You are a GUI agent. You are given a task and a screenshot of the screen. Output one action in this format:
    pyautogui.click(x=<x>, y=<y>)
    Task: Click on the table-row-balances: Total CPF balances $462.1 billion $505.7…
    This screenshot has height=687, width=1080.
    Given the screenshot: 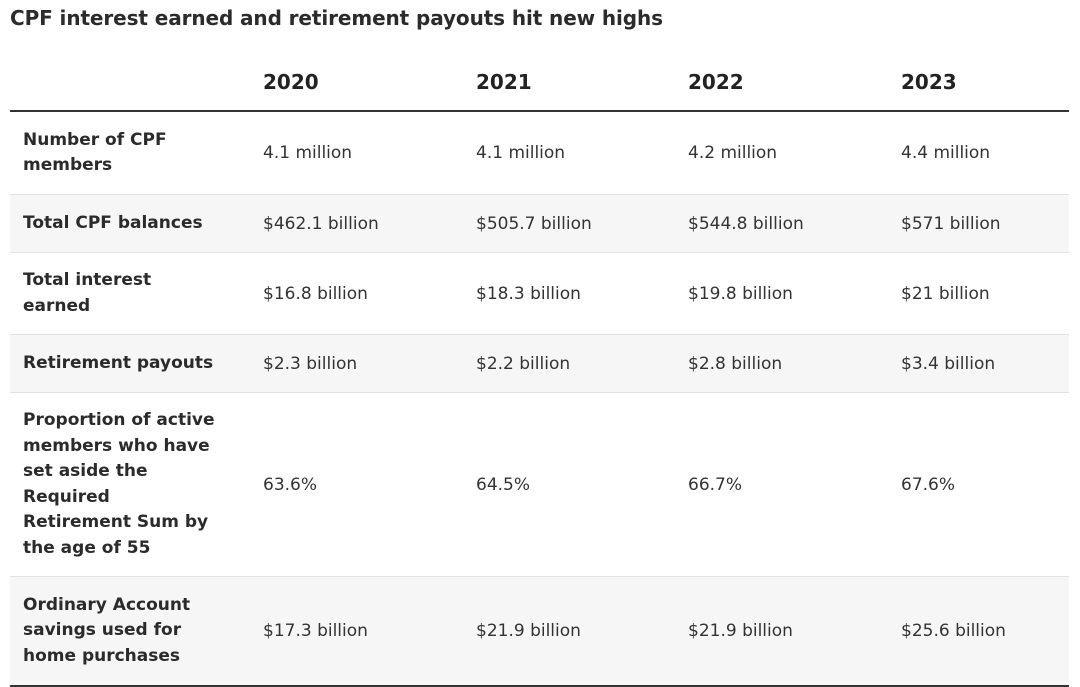 What is the action you would take?
    pyautogui.click(x=539, y=224)
    